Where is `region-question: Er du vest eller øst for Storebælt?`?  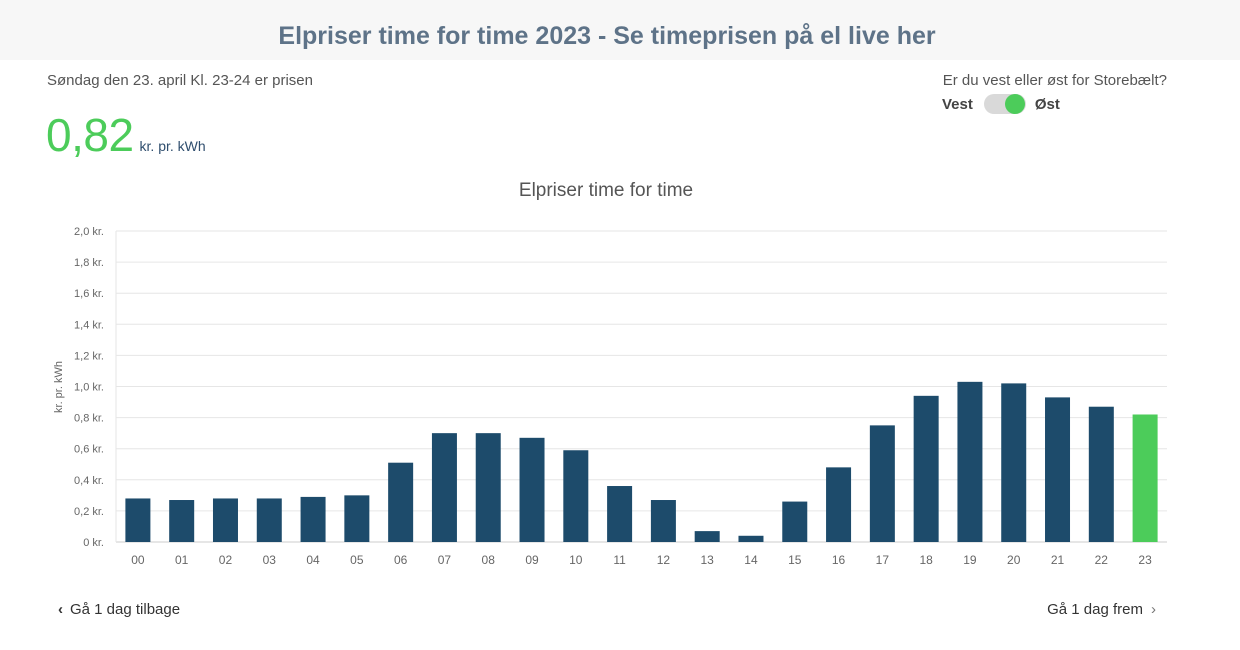 region-question: Er du vest eller øst for Storebælt? is located at coordinates (1054, 80).